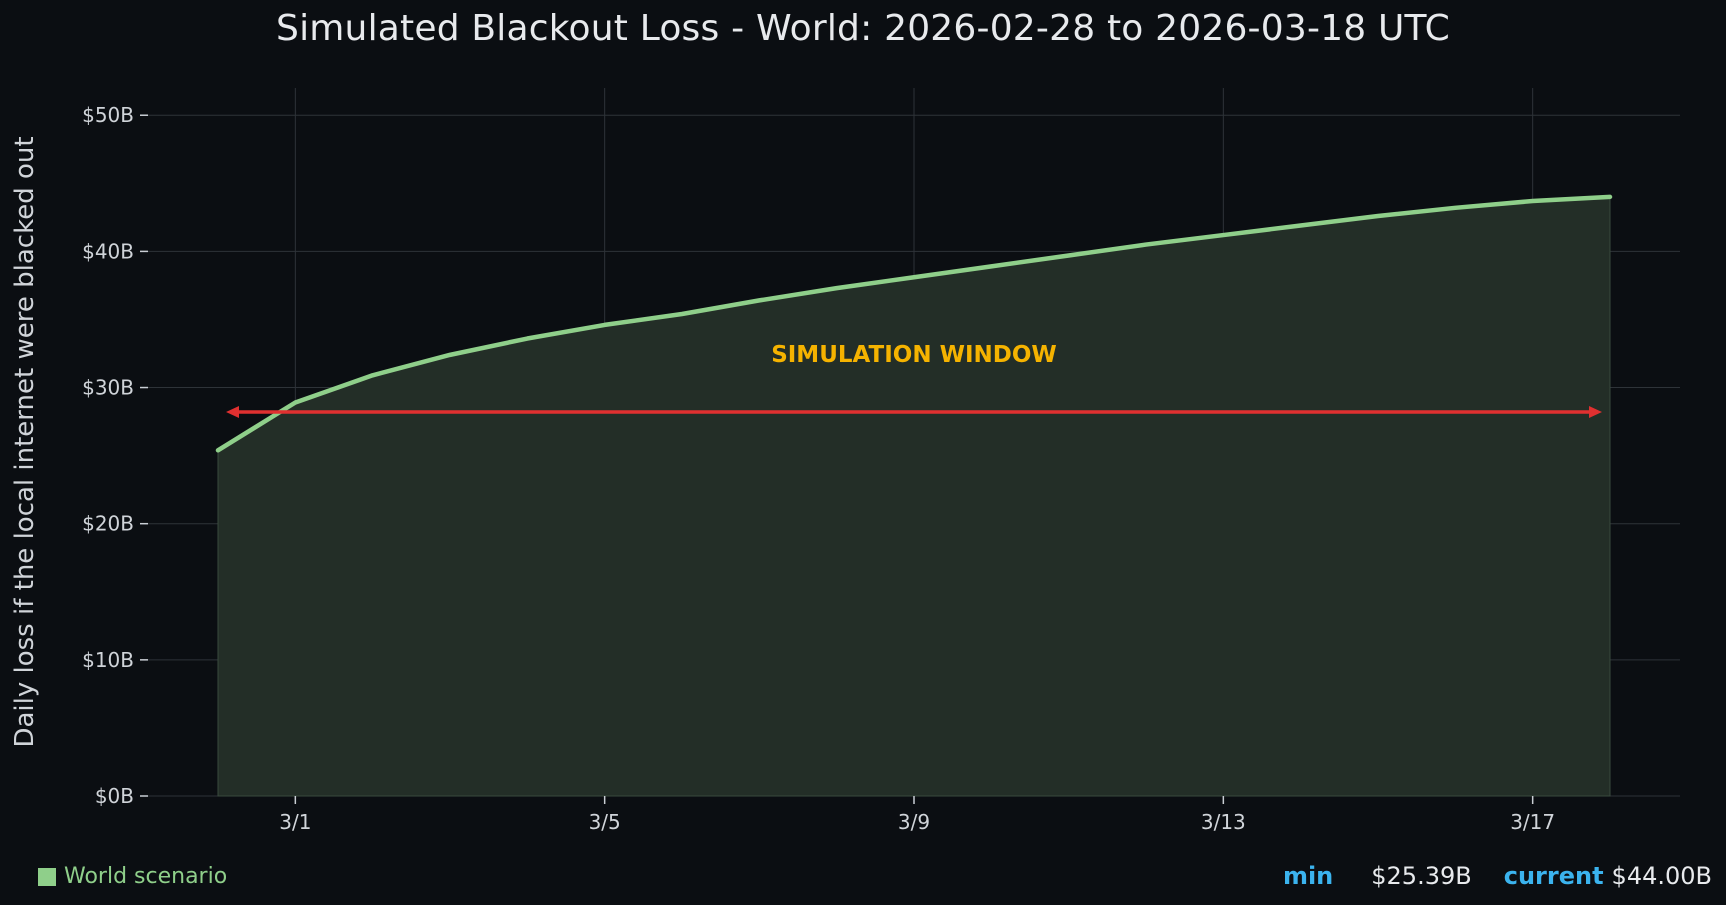 This screenshot has width=1726, height=905. I want to click on legend-label: World scenario, so click(146, 876).